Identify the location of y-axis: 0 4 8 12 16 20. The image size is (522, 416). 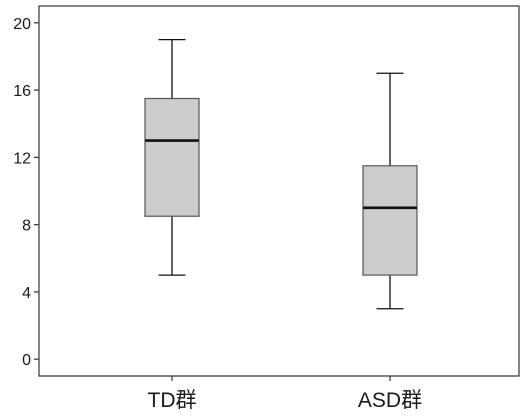
(26, 192).